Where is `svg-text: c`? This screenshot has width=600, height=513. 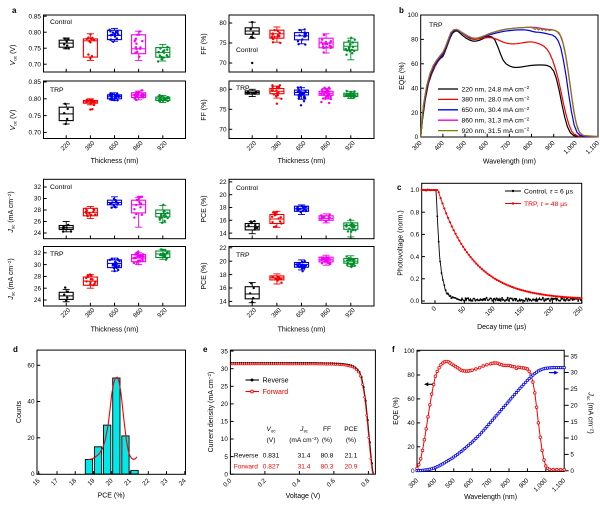
svg-text: c is located at coordinates (399, 187).